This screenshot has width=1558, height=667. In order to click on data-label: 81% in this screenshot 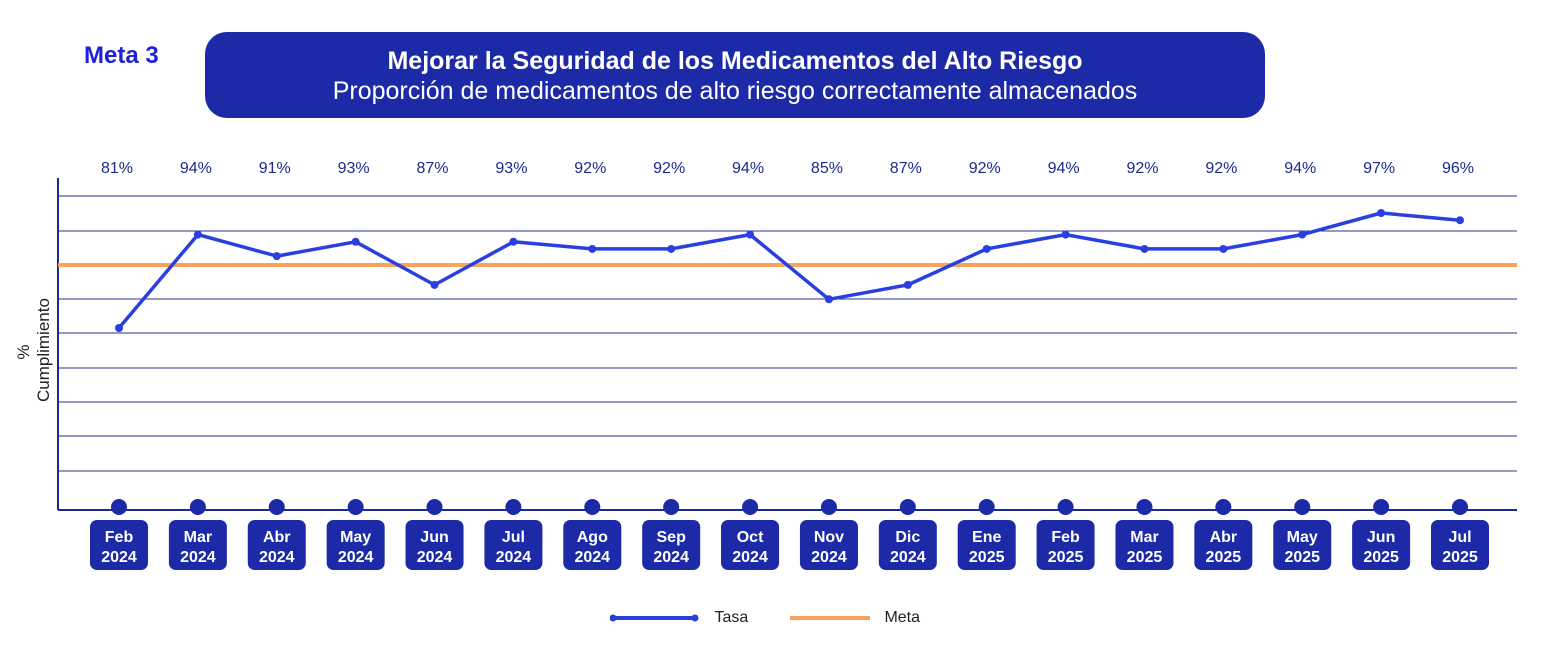, I will do `click(117, 168)`.